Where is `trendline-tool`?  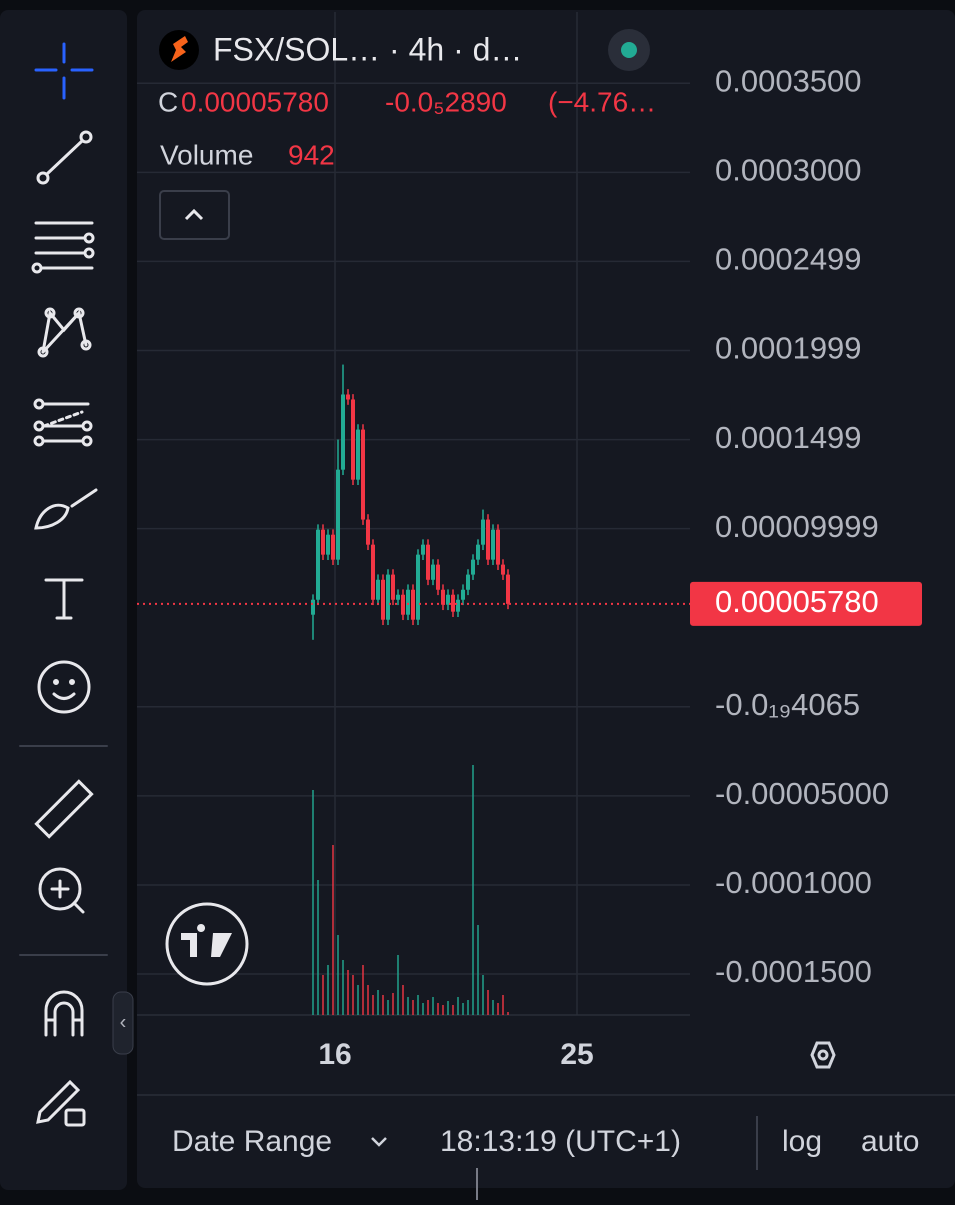 trendline-tool is located at coordinates (64, 157).